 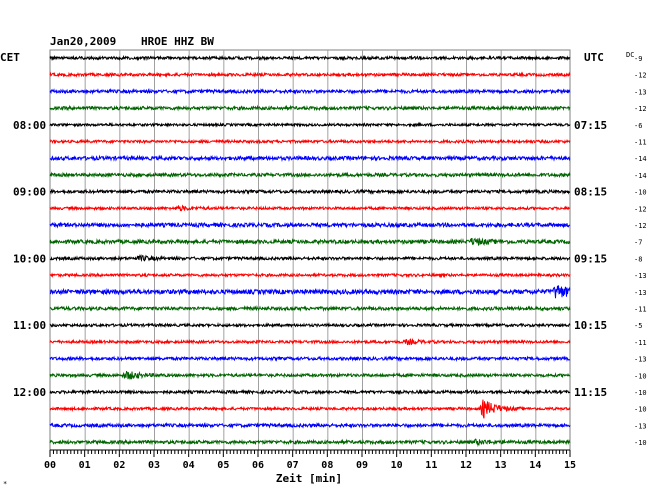 I want to click on dc-offset-value: -7, so click(x=638, y=243).